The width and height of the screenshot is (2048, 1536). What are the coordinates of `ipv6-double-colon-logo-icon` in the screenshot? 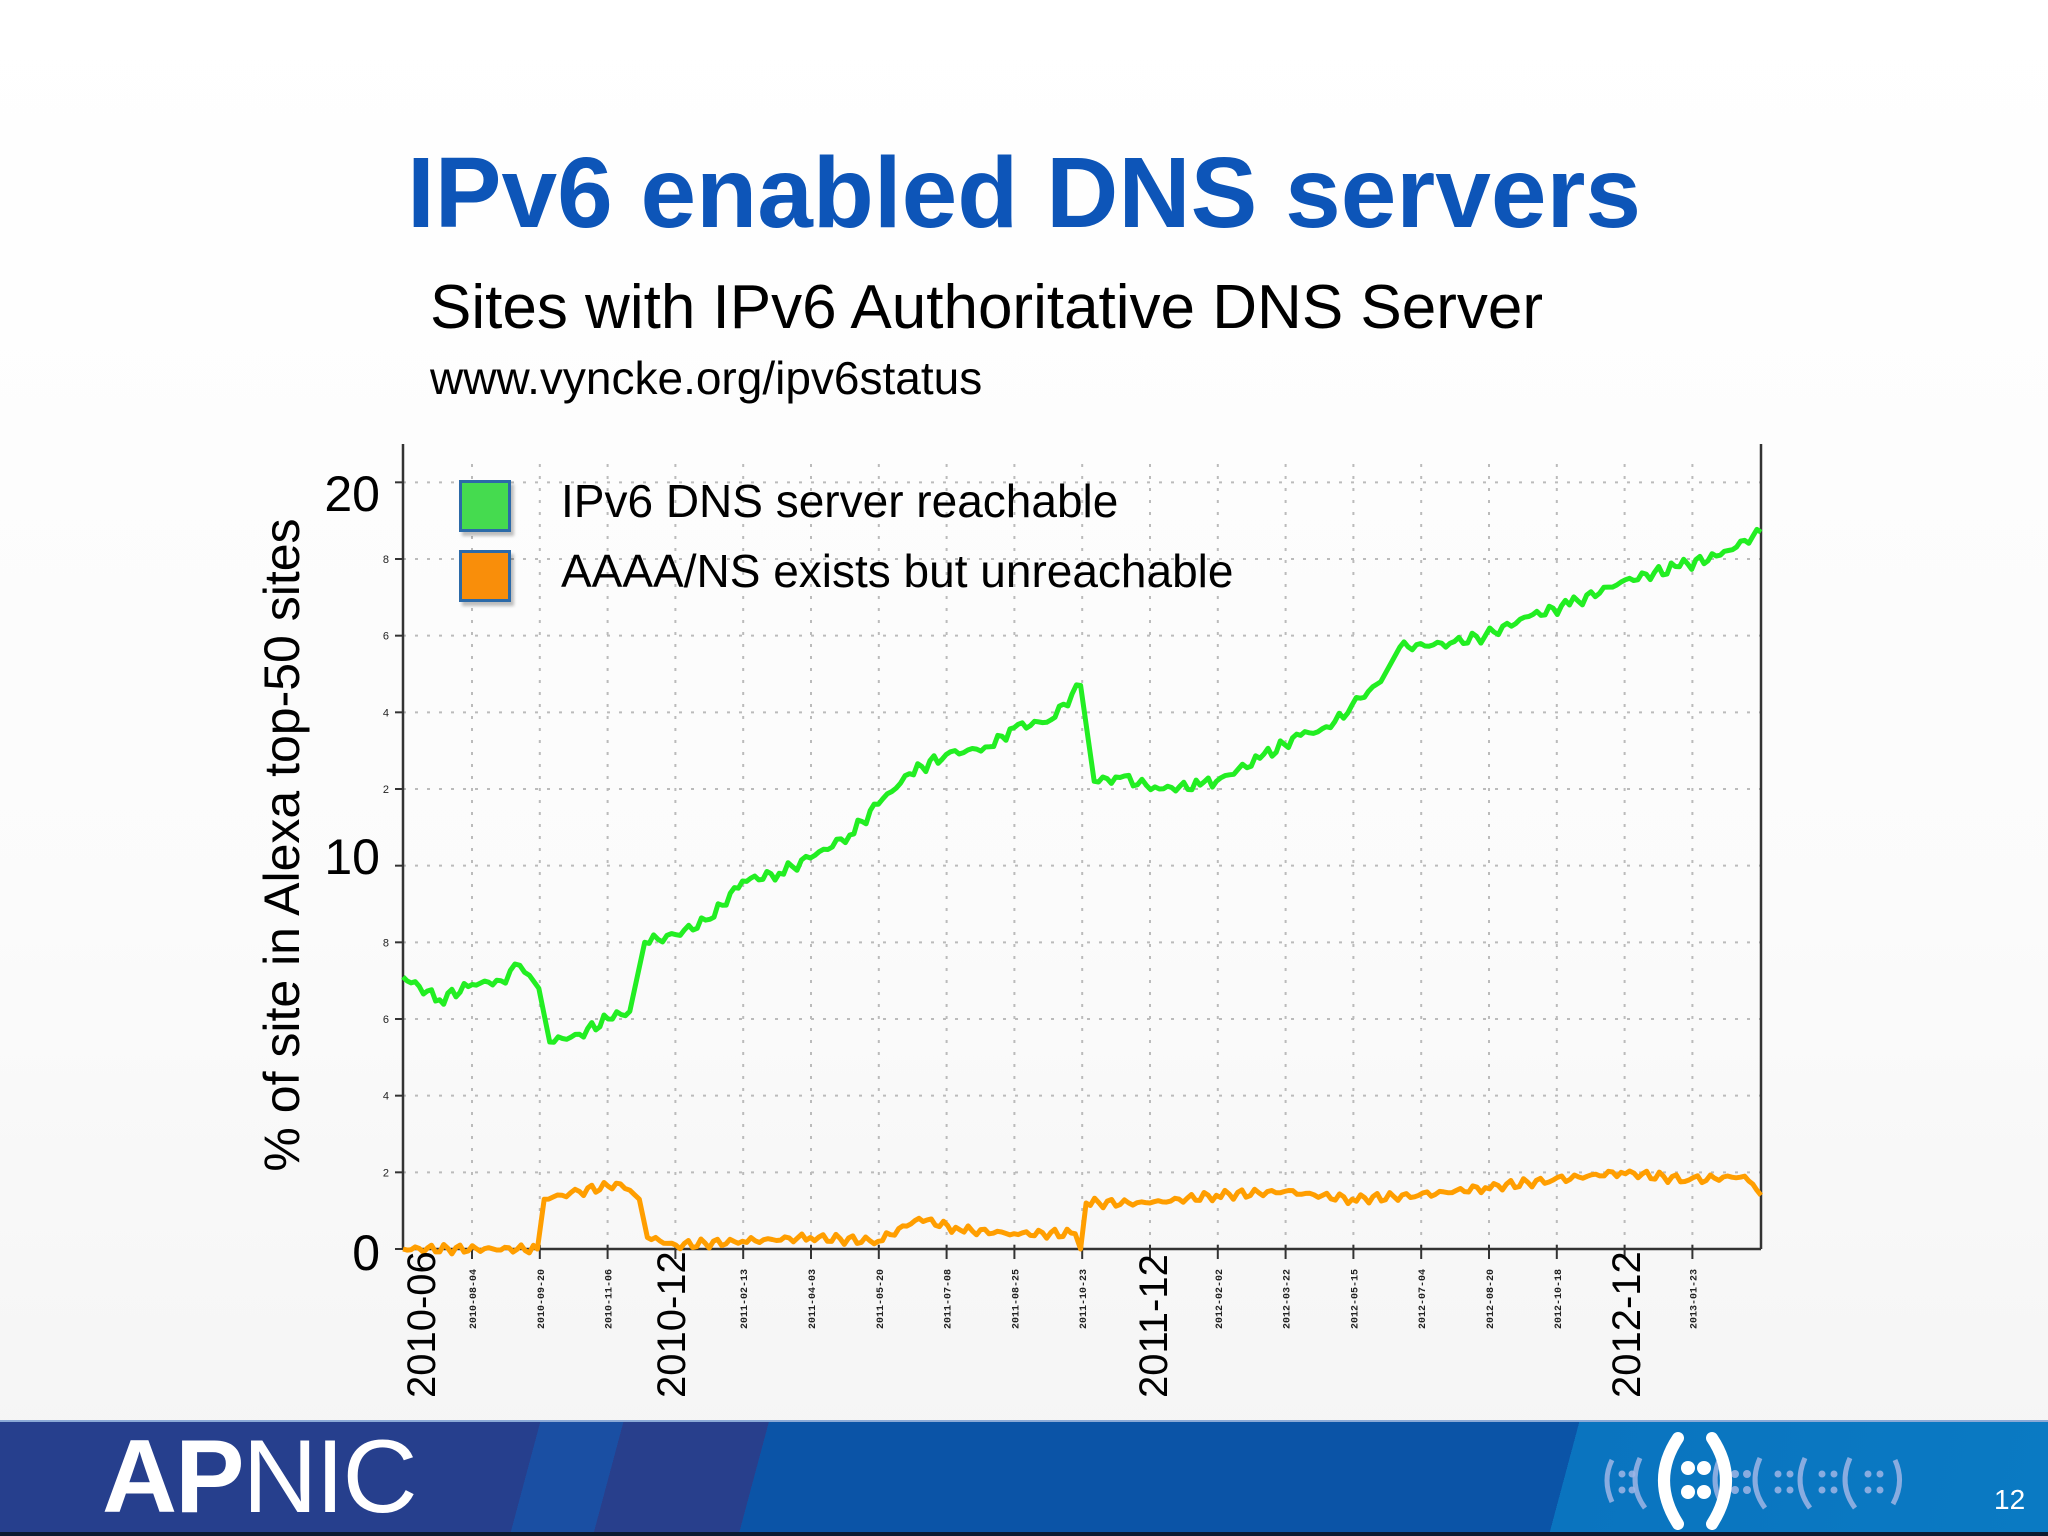 It's located at (1753, 1481).